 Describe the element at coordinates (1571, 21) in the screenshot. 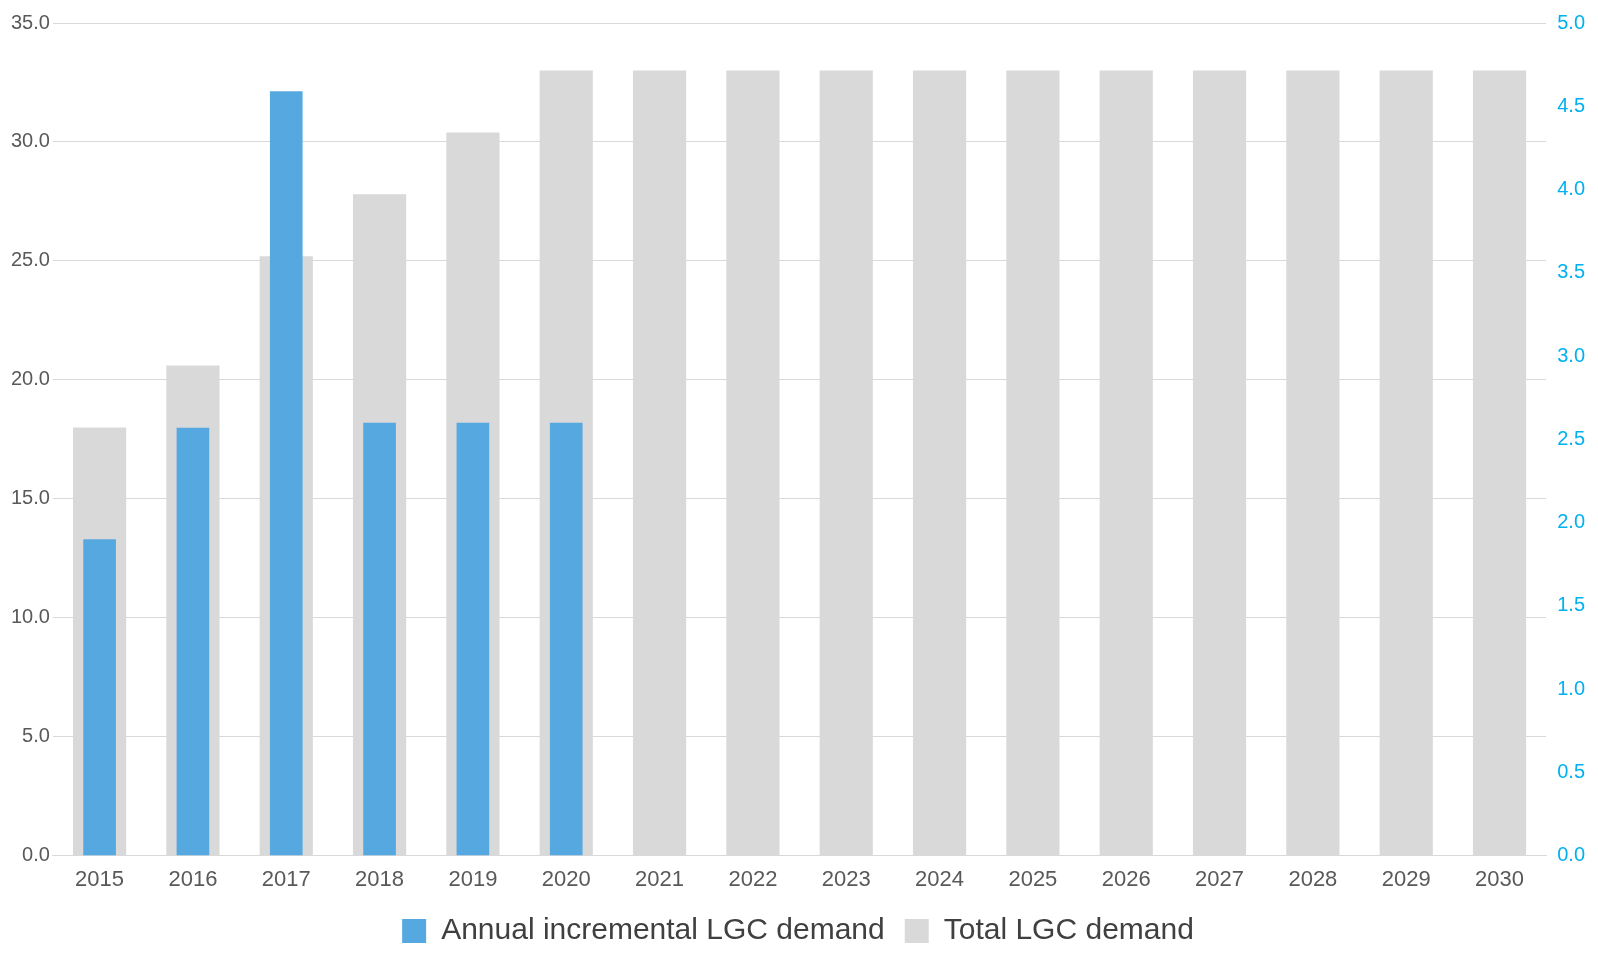

I see `y2-tick-label: 5.0` at that location.